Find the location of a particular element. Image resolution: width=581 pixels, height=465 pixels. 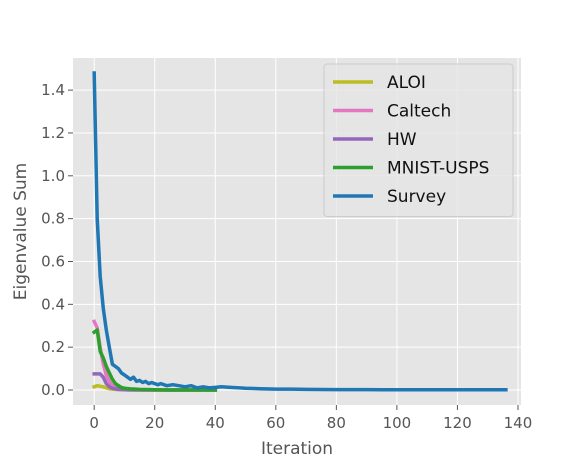

legend-label: Caltech is located at coordinates (419, 112).